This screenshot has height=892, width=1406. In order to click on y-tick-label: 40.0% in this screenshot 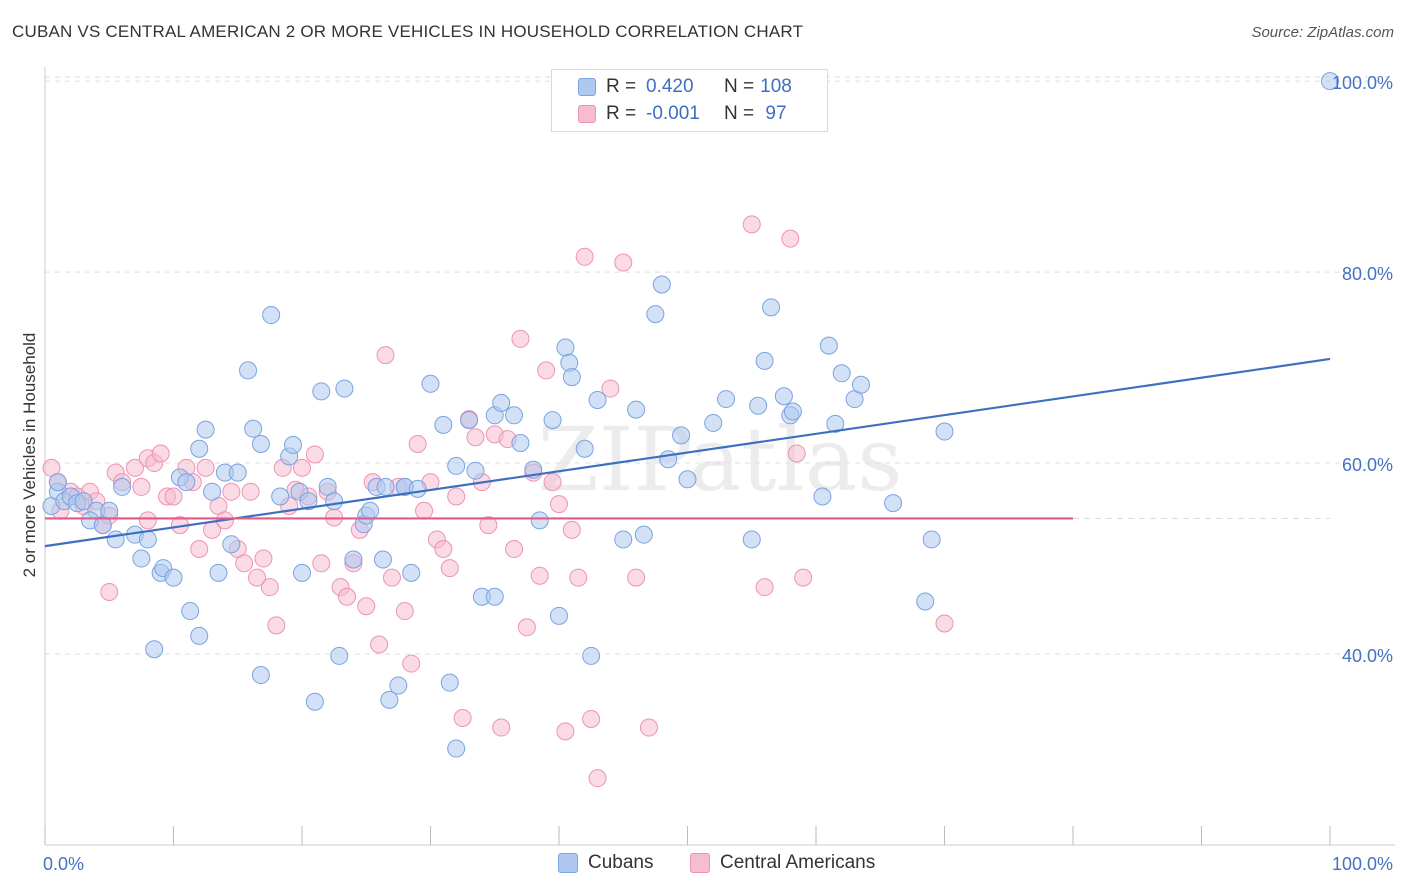, I will do `click(1367, 656)`.